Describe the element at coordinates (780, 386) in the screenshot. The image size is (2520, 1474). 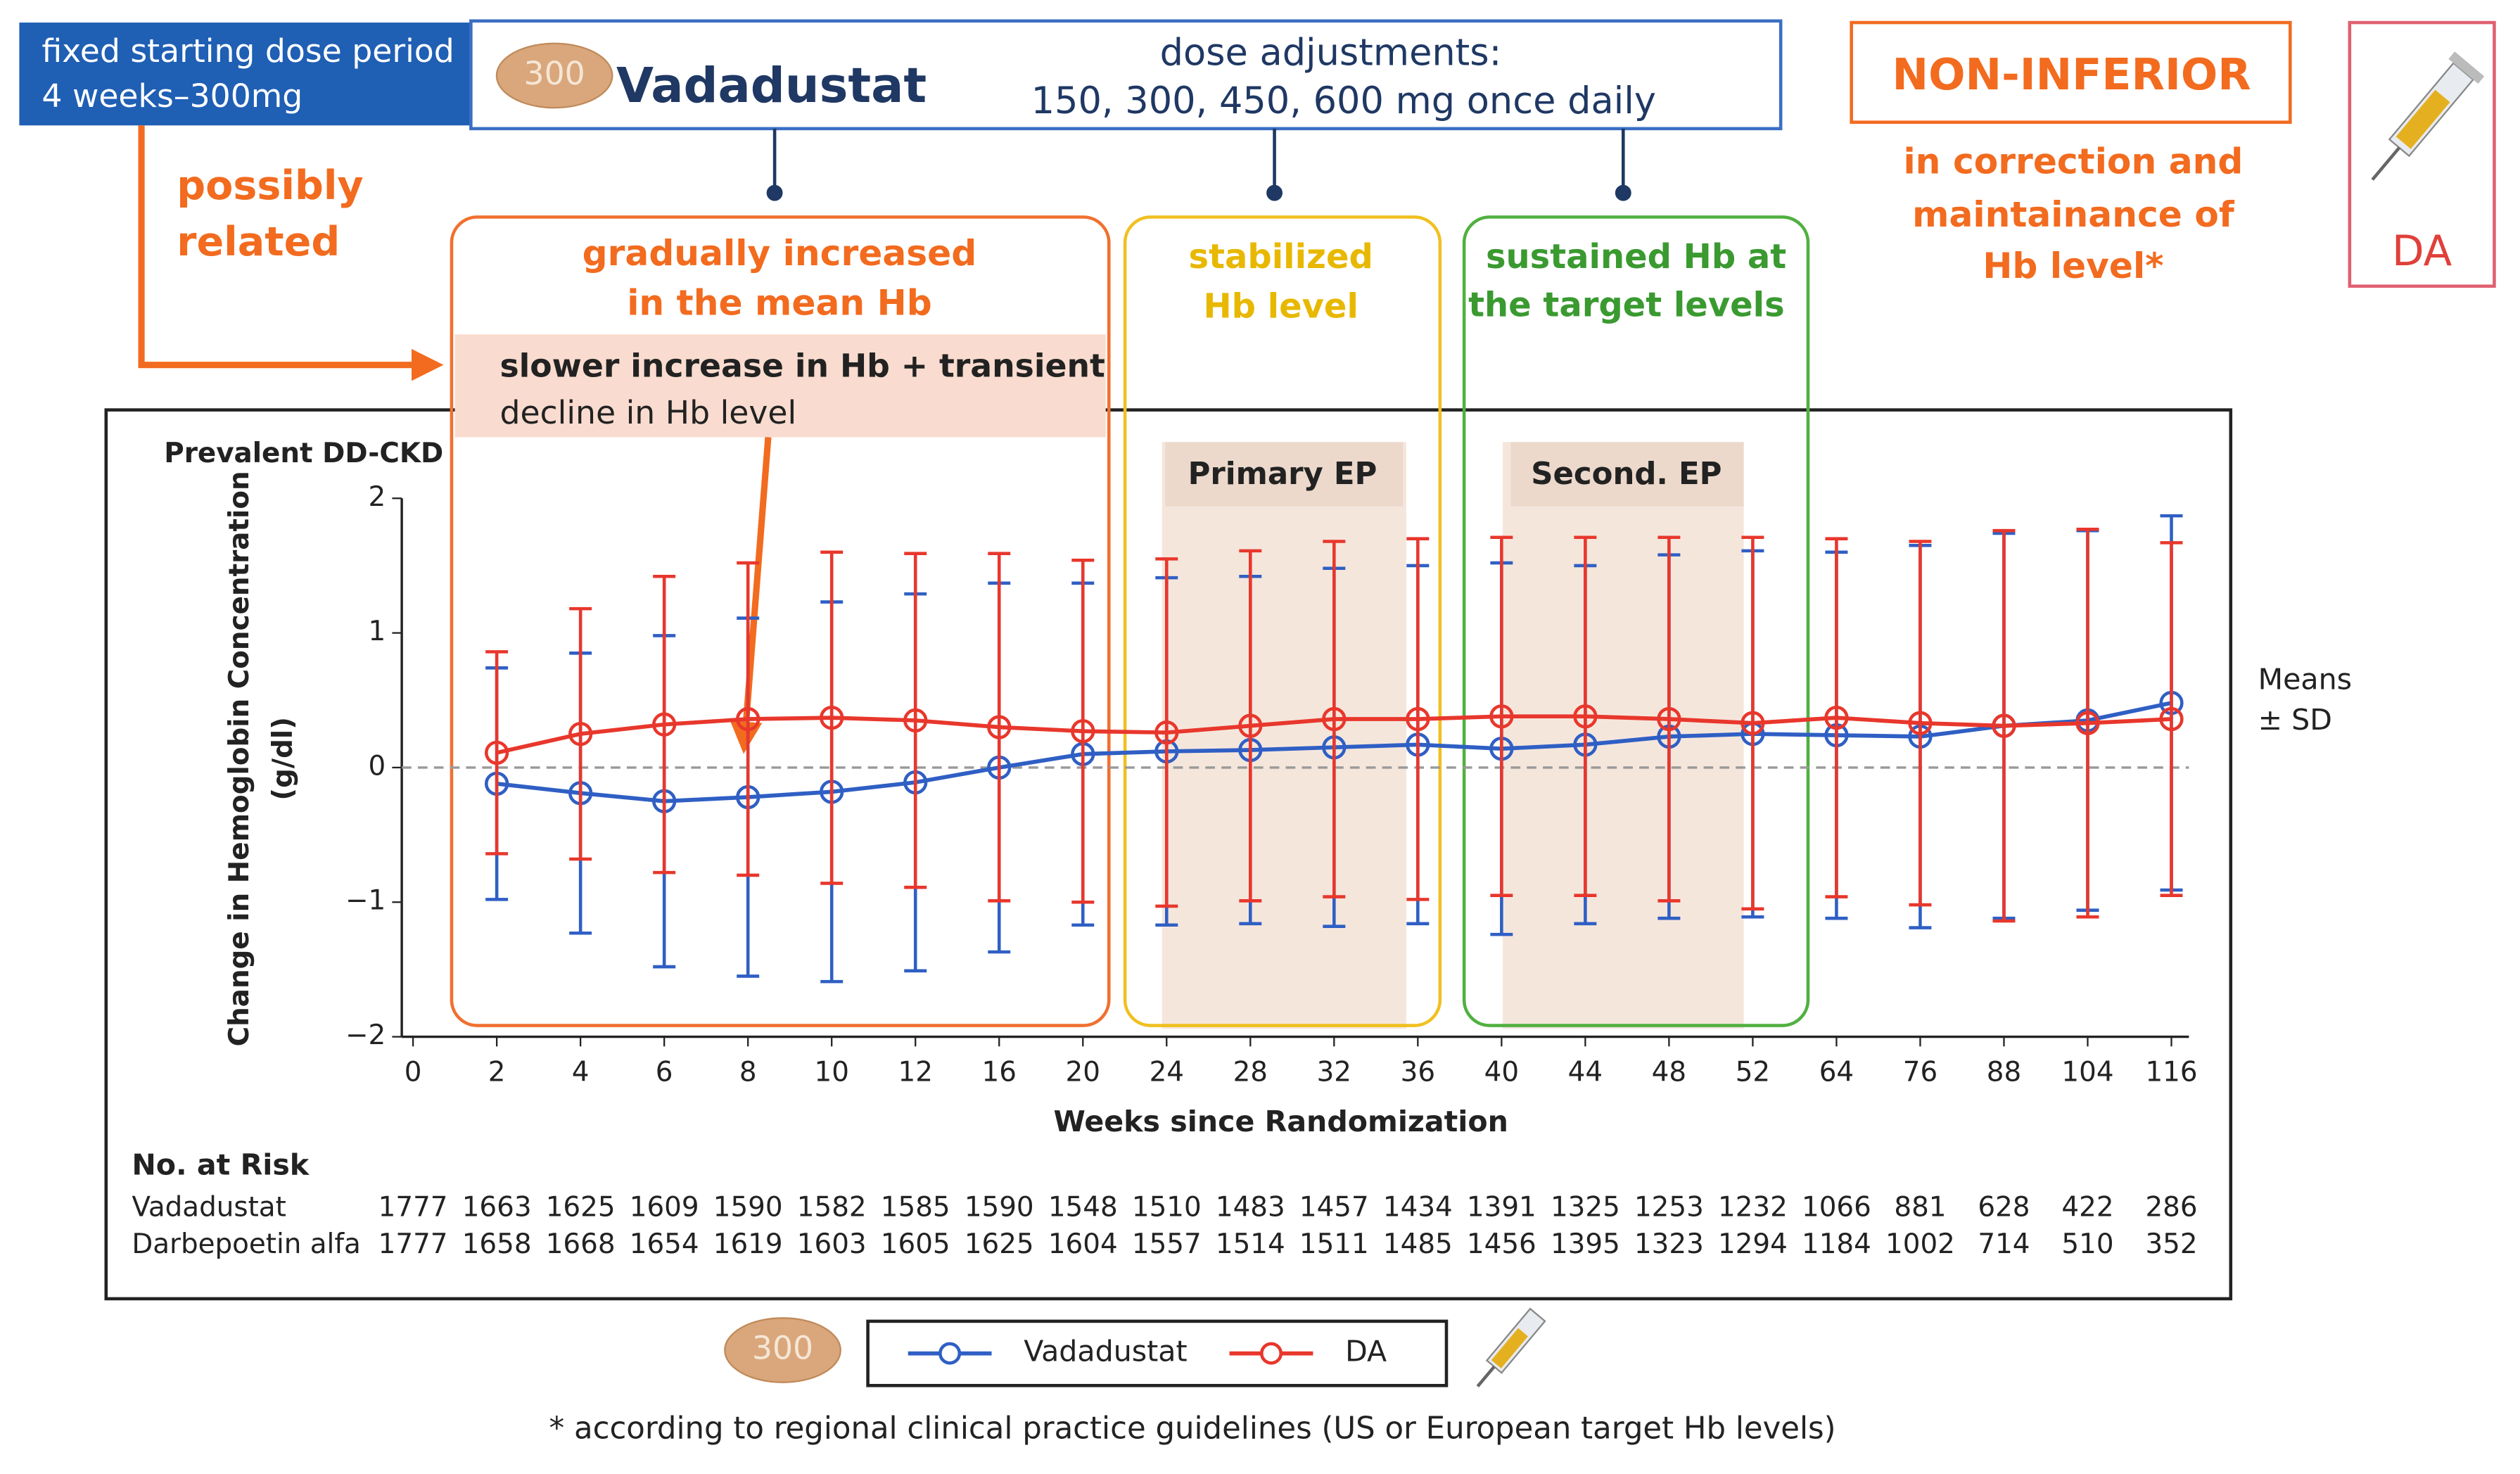
I see `callout-box` at that location.